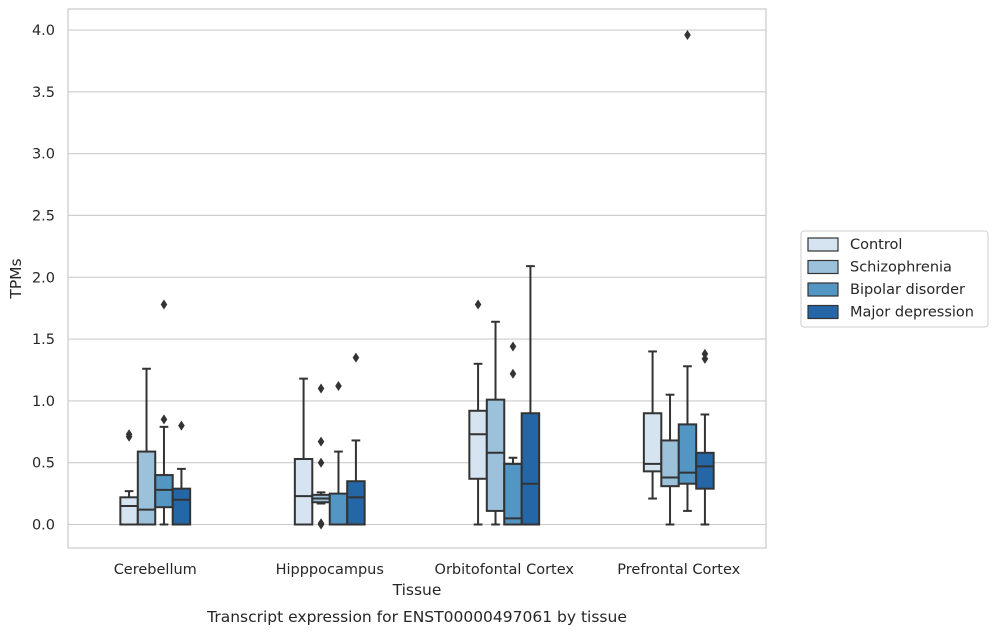  What do you see at coordinates (330, 570) in the screenshot?
I see `x-tick-label: Hipppocampus` at bounding box center [330, 570].